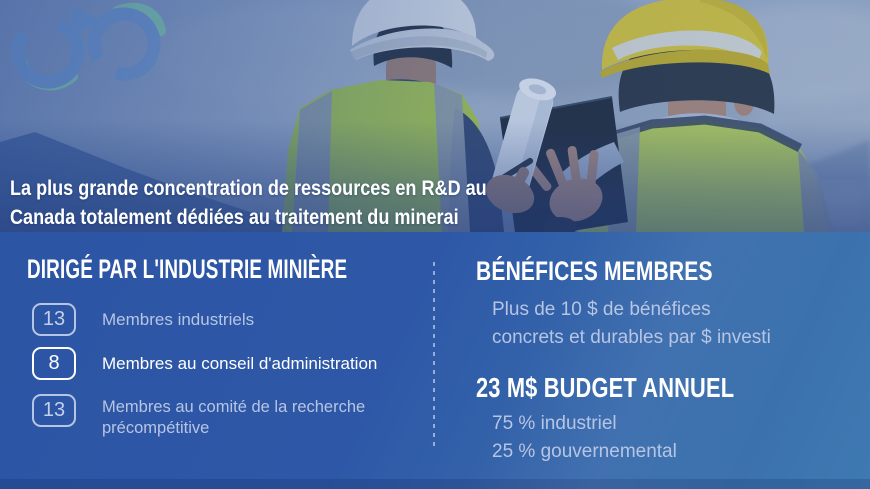 This screenshot has height=489, width=870. I want to click on budget-item-governmental: 25 % gouvernemental, so click(584, 451).